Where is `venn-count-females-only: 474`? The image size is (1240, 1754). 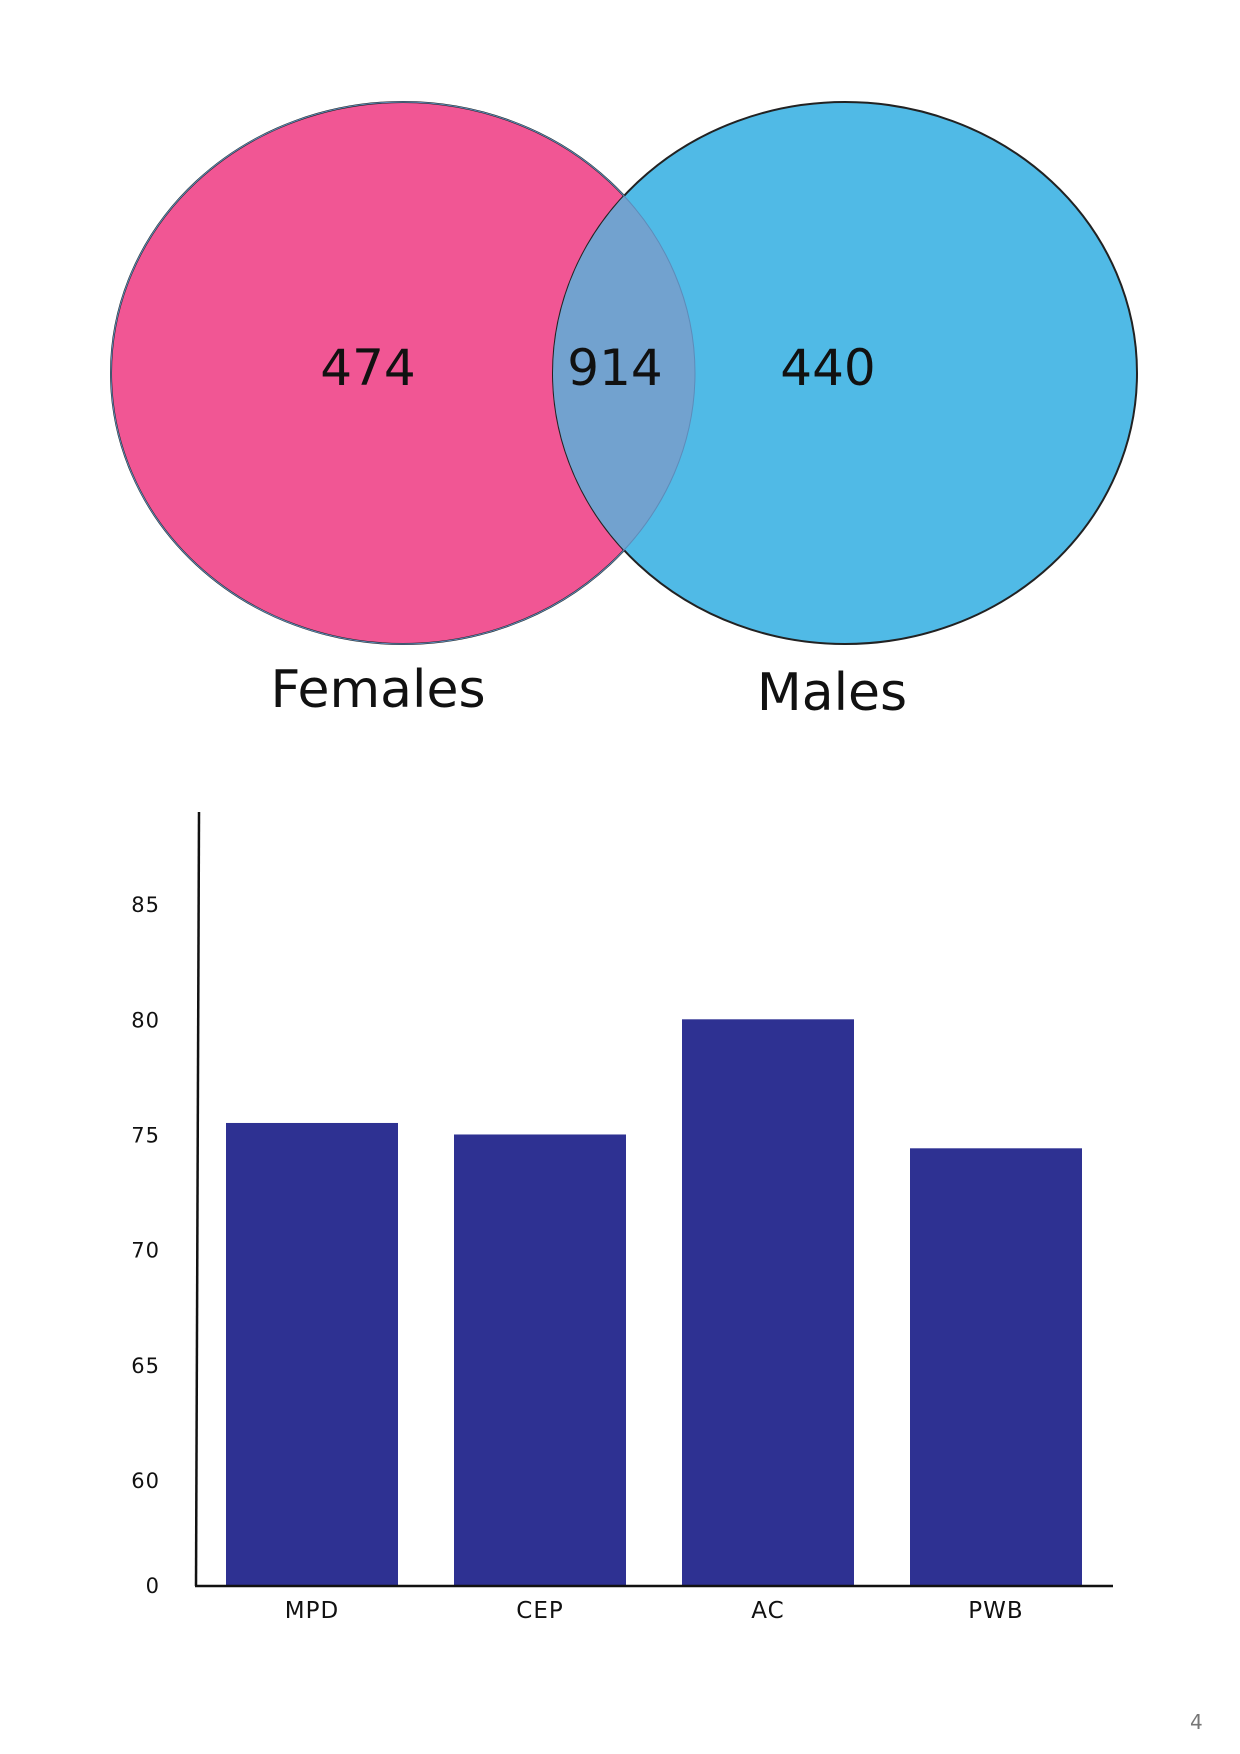 venn-count-females-only: 474 is located at coordinates (367, 368).